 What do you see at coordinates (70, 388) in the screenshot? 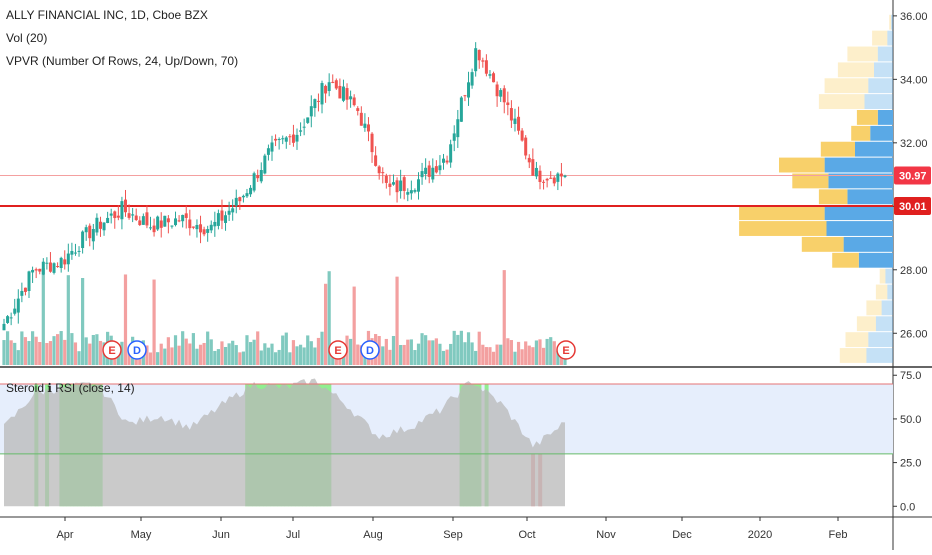
I see `rsi-legend: Steroid ℹ RSI (close, 14)` at bounding box center [70, 388].